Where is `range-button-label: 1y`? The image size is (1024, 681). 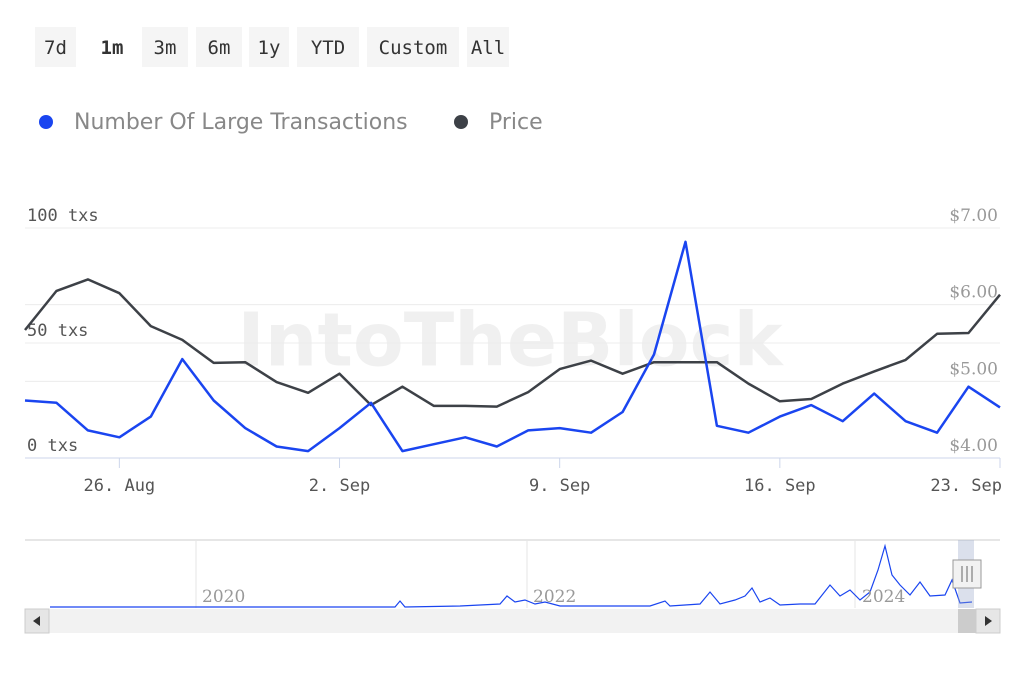
range-button-label: 1y is located at coordinates (269, 48).